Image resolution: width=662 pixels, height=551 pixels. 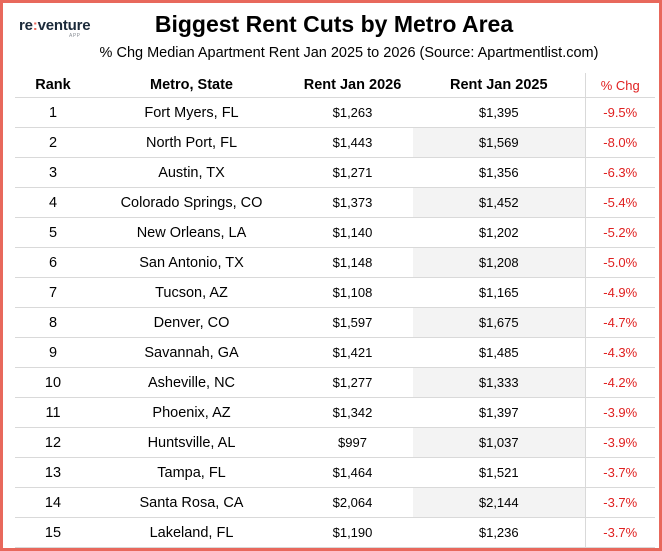 I want to click on cell-rent-2025: $1,521, so click(x=499, y=472).